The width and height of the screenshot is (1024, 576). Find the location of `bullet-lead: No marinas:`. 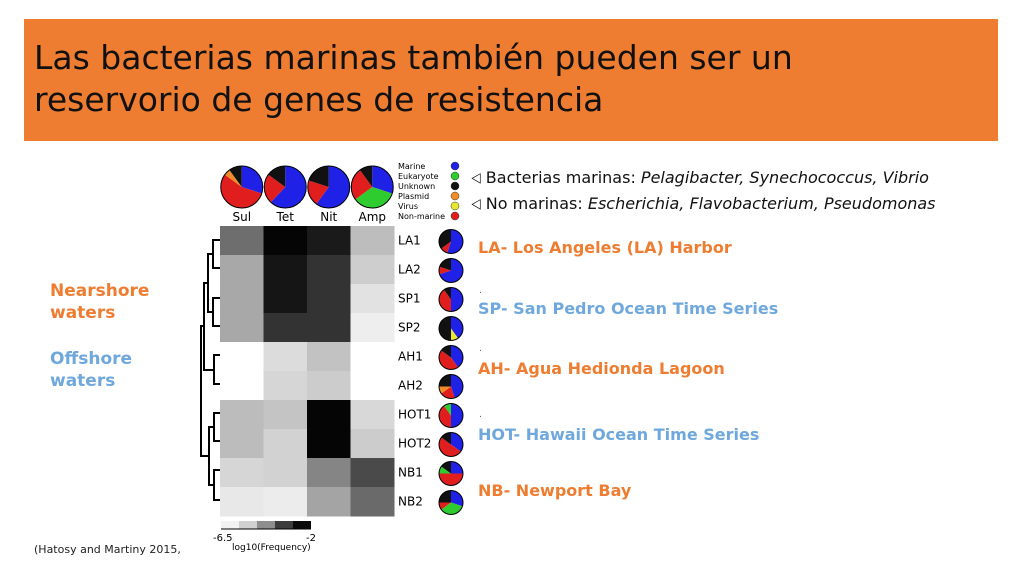

bullet-lead: No marinas: is located at coordinates (534, 203).